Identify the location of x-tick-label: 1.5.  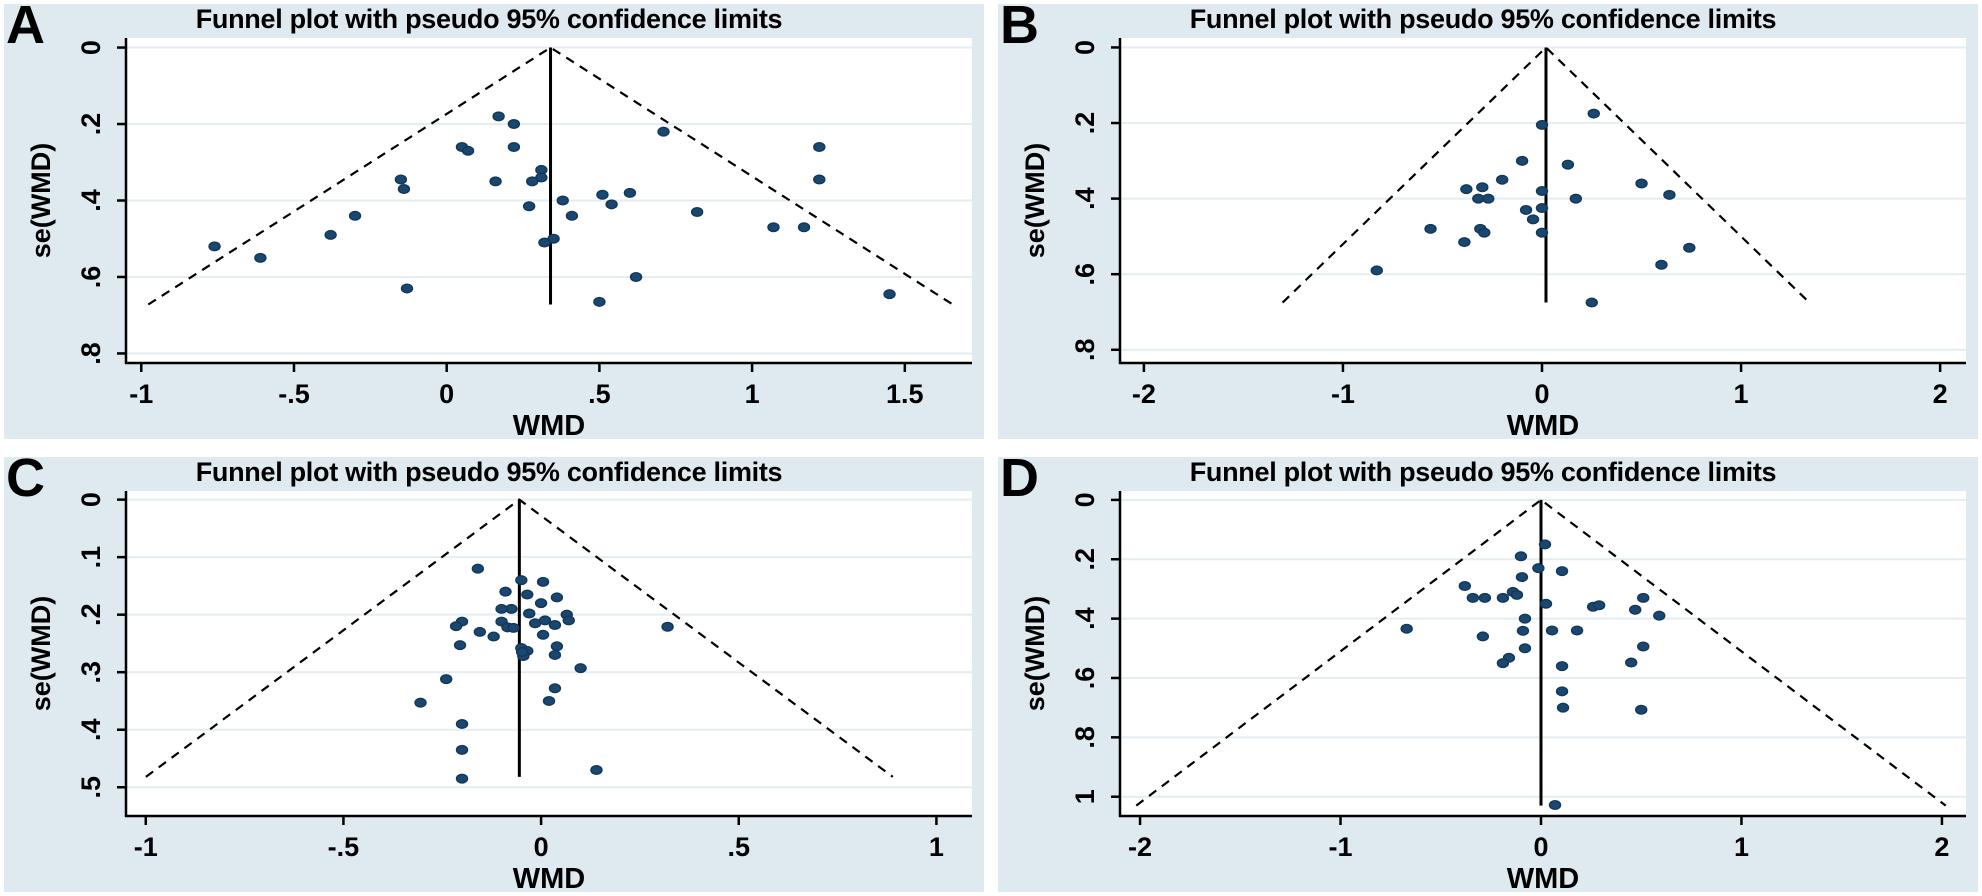
(905, 394).